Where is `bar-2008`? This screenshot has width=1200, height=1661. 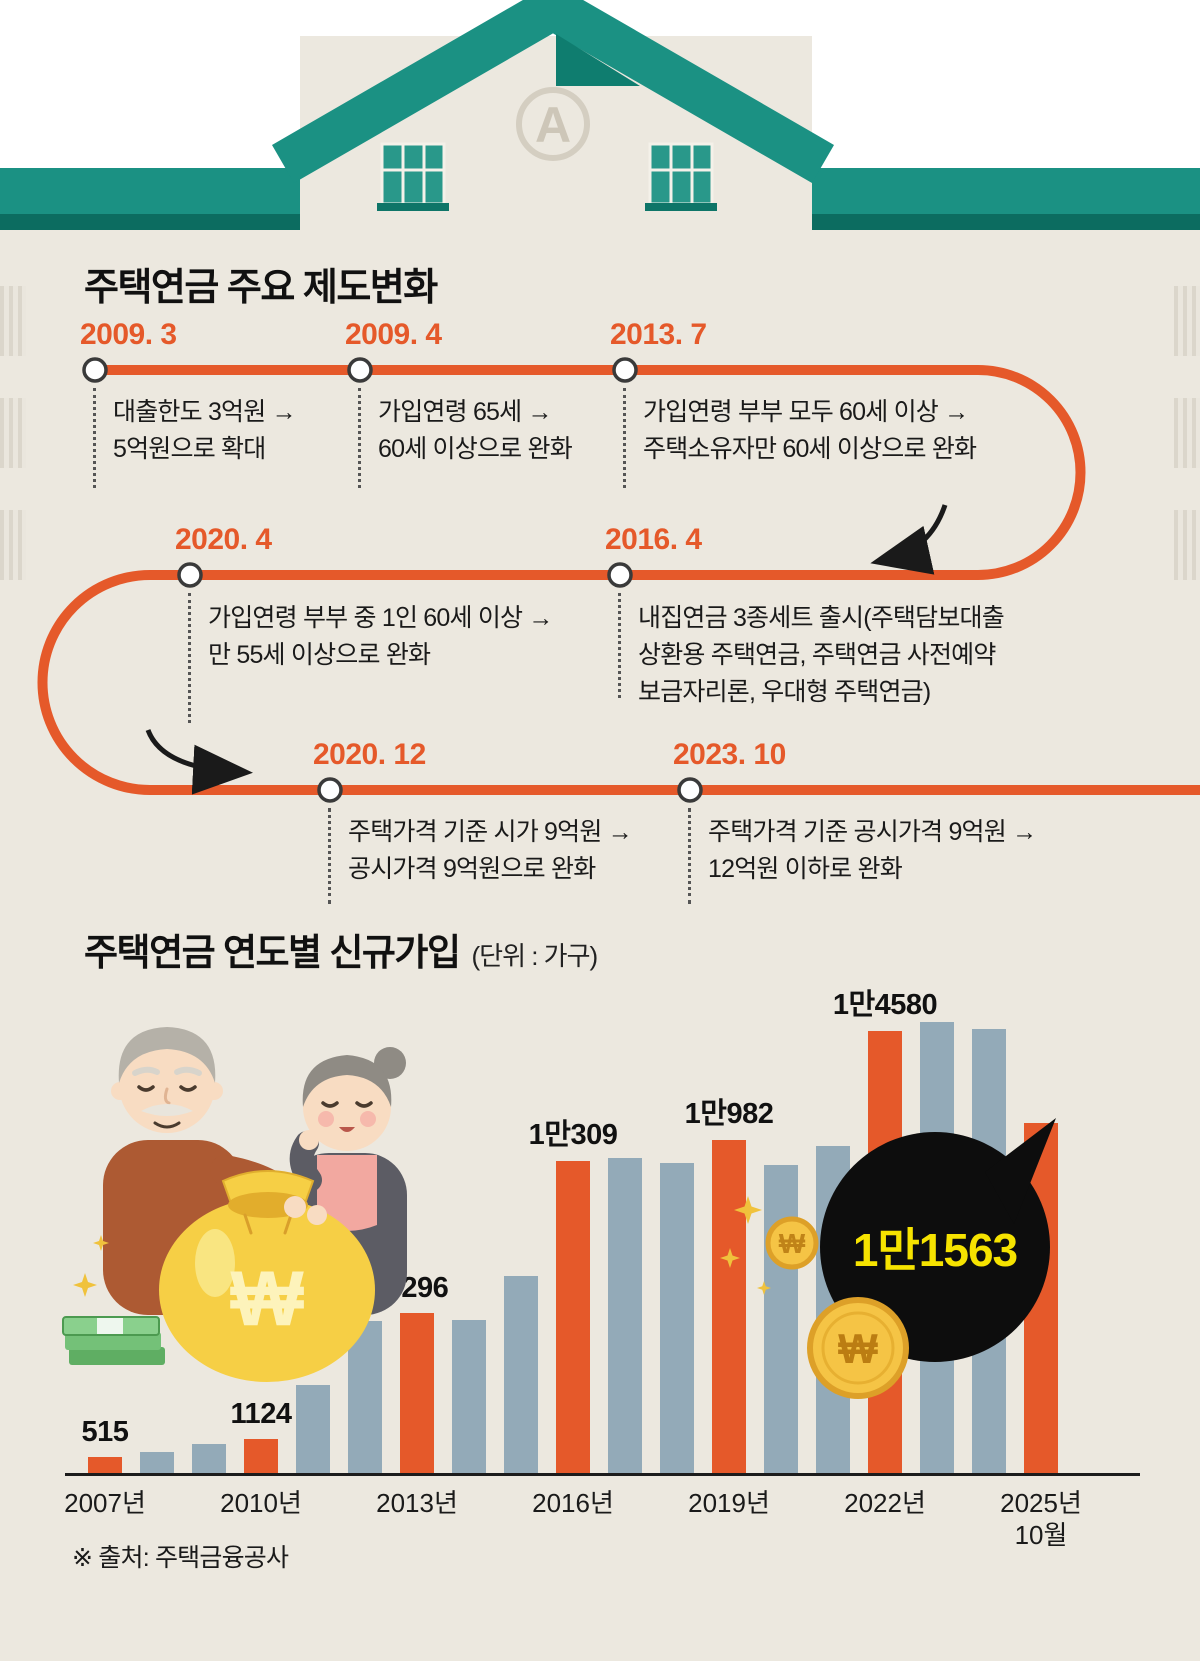 bar-2008 is located at coordinates (157, 1462).